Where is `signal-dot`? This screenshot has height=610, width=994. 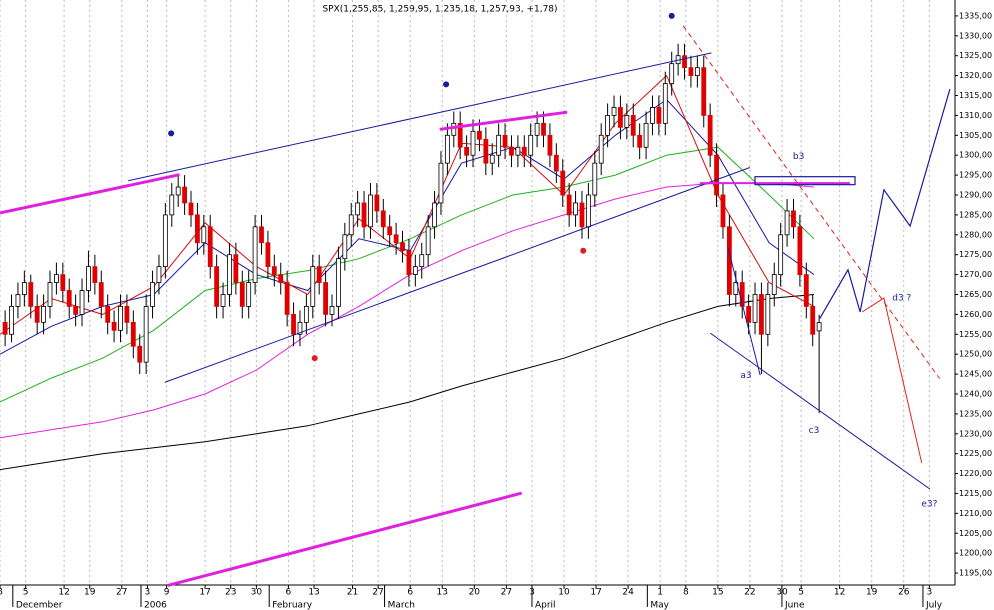 signal-dot is located at coordinates (314, 358).